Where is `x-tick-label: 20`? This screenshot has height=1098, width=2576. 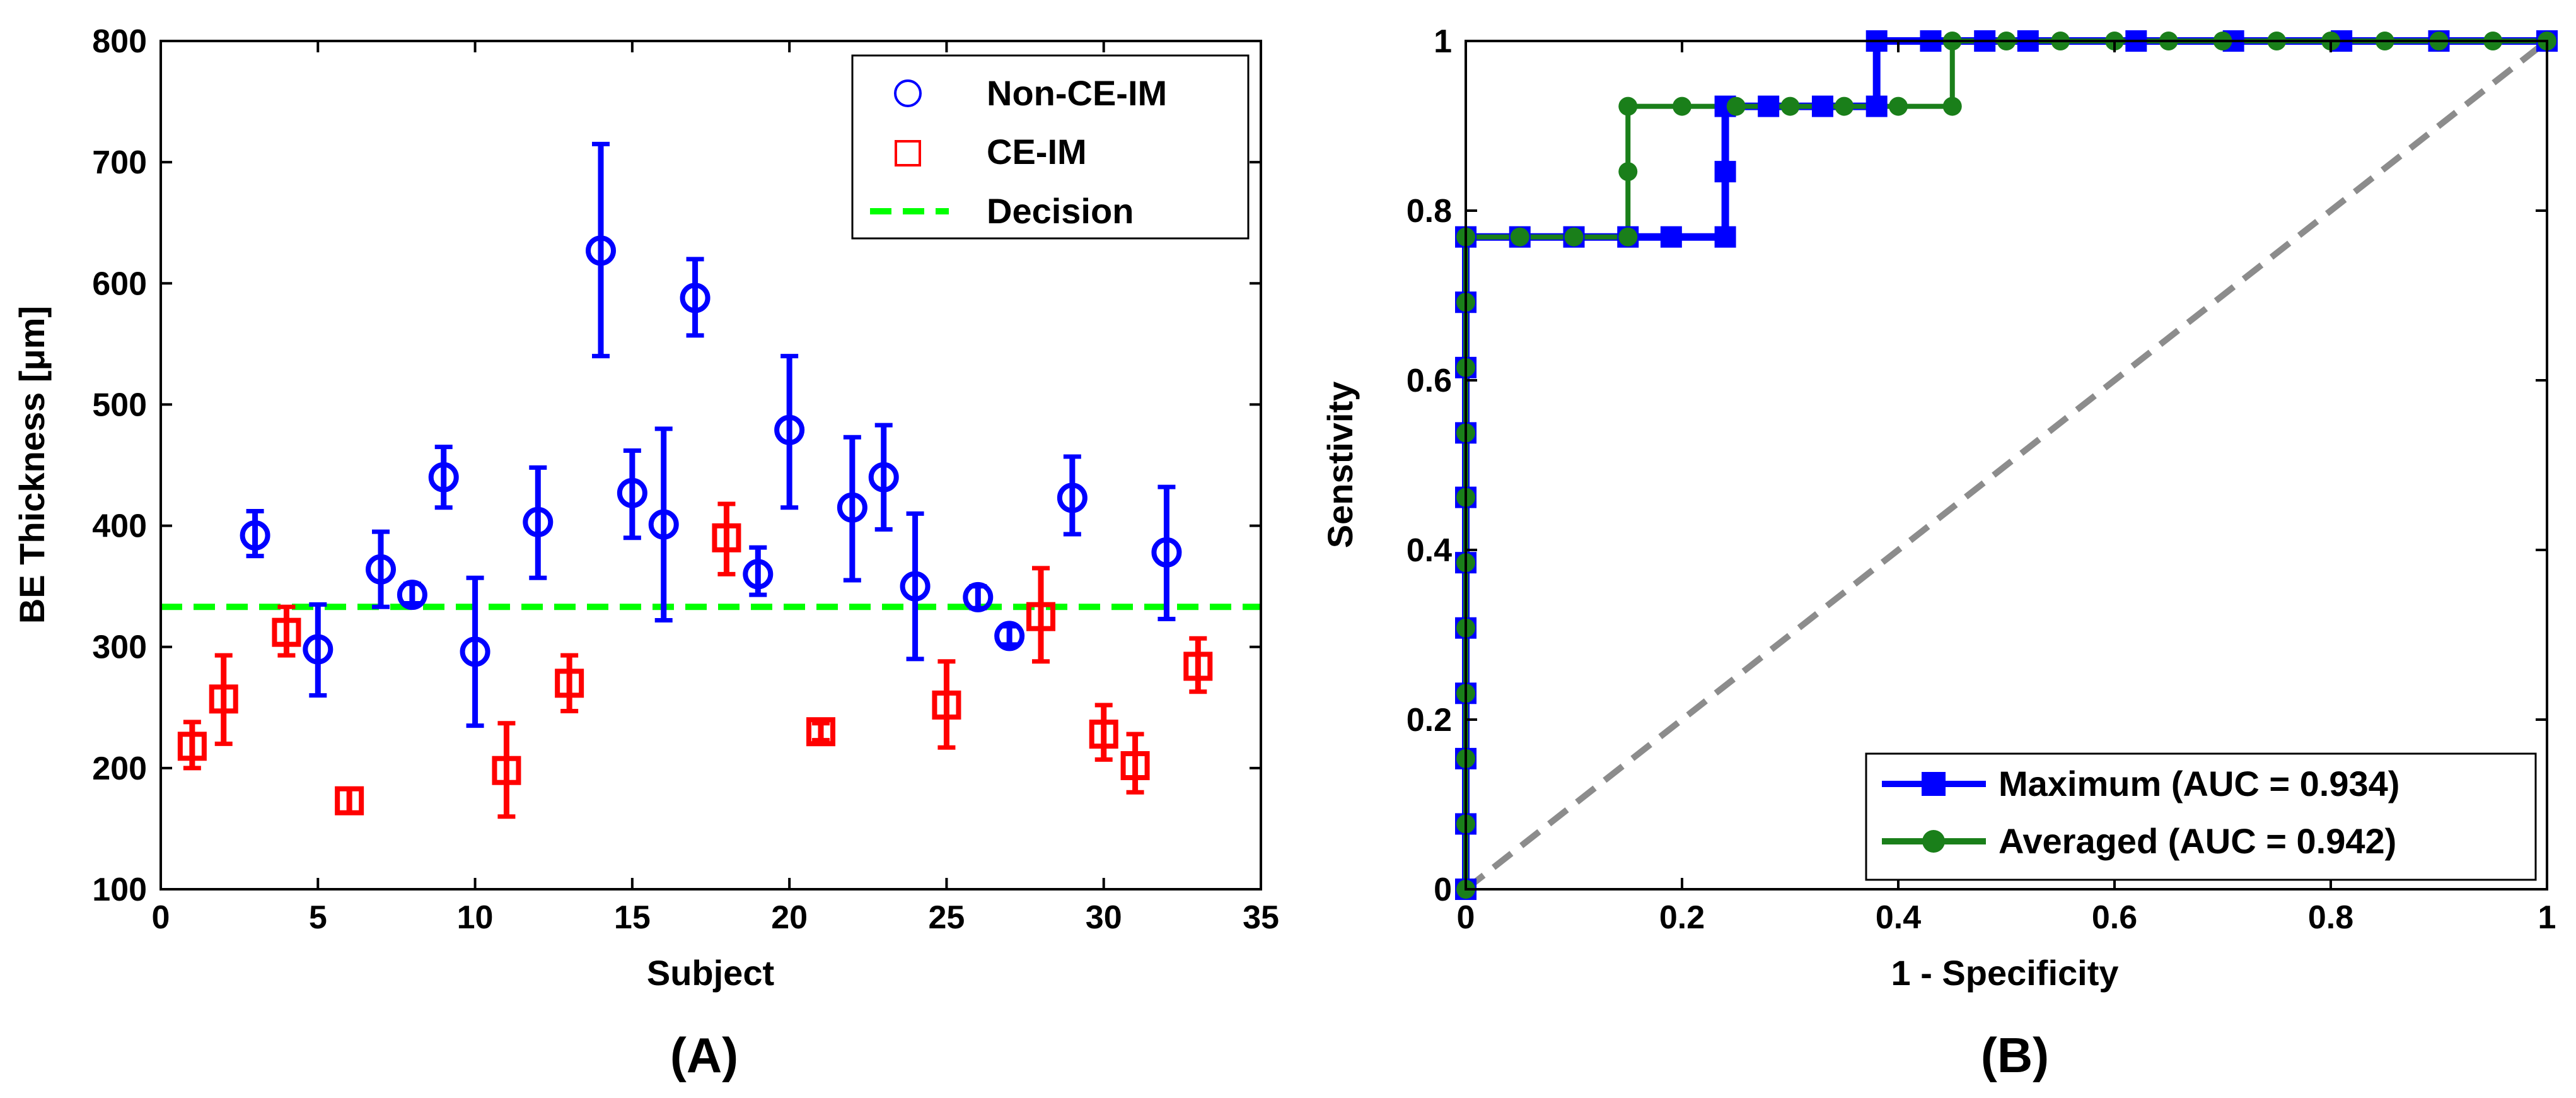 x-tick-label: 20 is located at coordinates (789, 917).